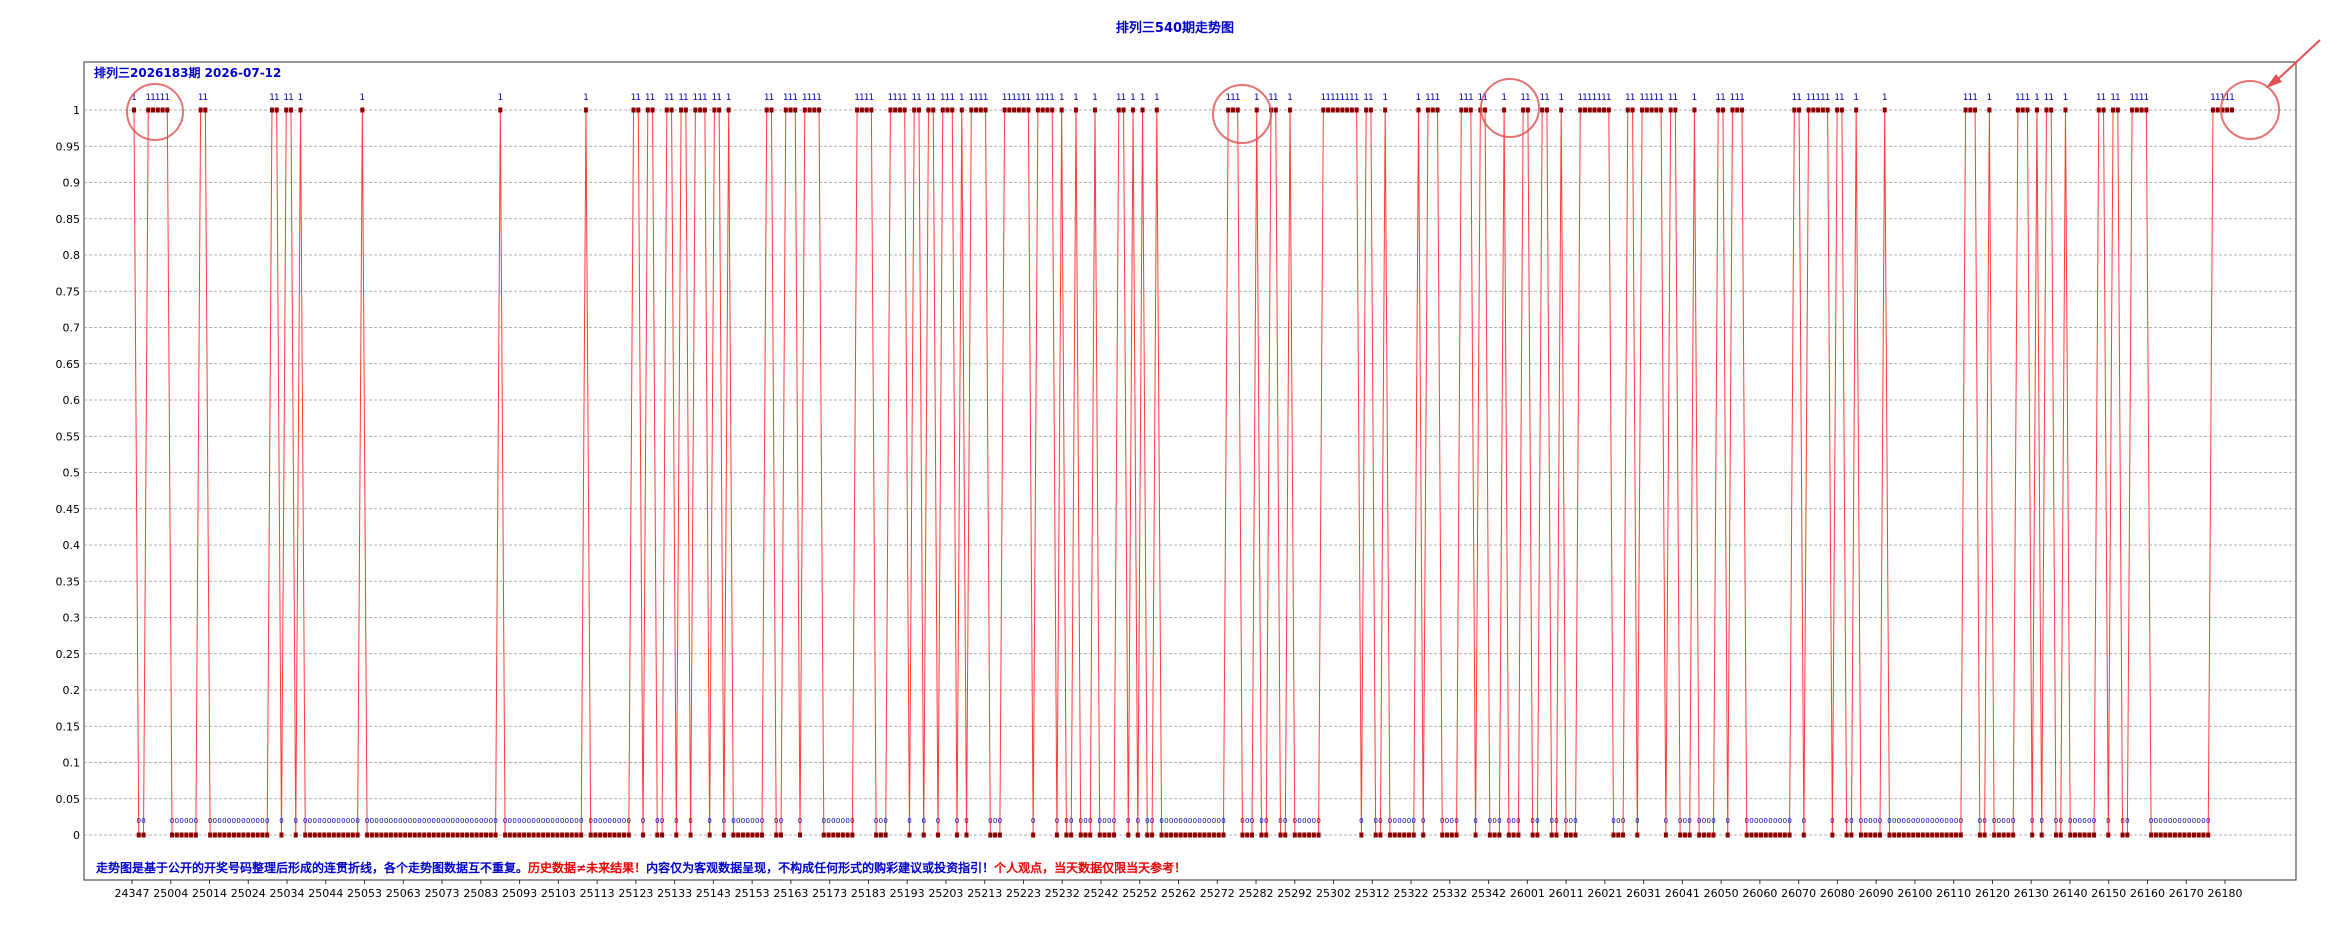 The height and width of the screenshot is (925, 2350). I want to click on y-tick-label: 0.75, so click(68, 291).